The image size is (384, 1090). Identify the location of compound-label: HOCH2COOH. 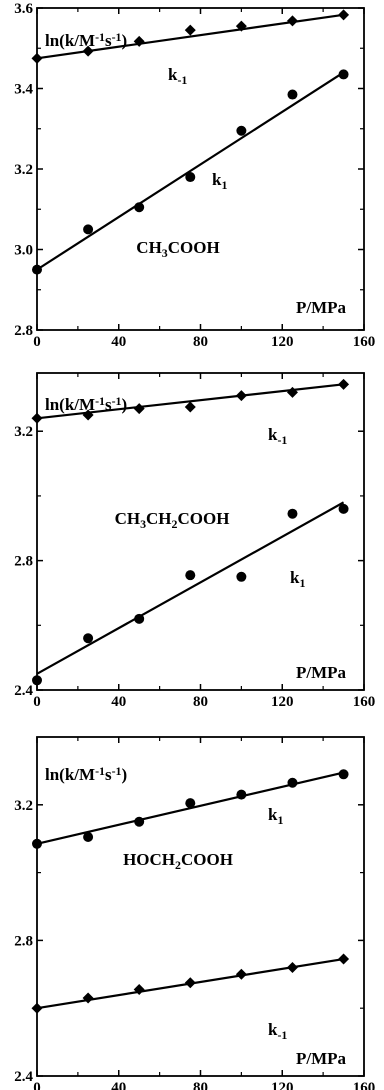
(178, 861).